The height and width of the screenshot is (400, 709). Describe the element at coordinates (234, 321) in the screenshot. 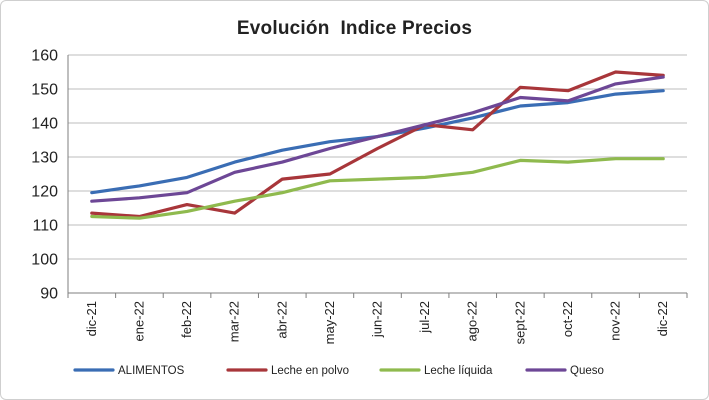

I see `x-tick-label: mar-22` at that location.